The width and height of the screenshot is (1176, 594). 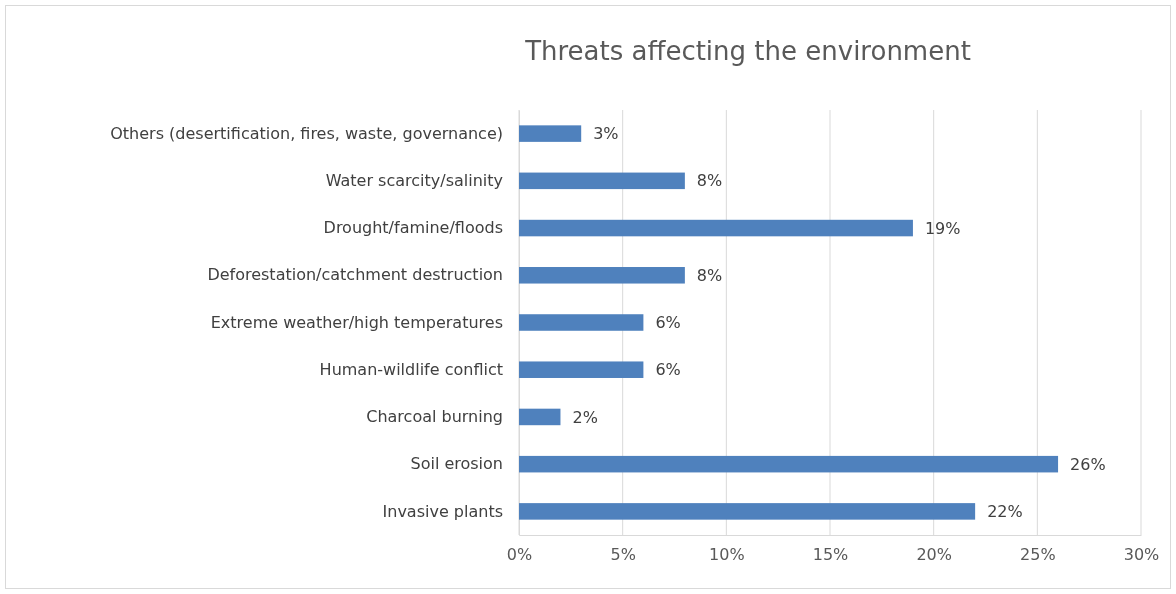 What do you see at coordinates (1038, 555) in the screenshot?
I see `x-tick-label: 25%` at bounding box center [1038, 555].